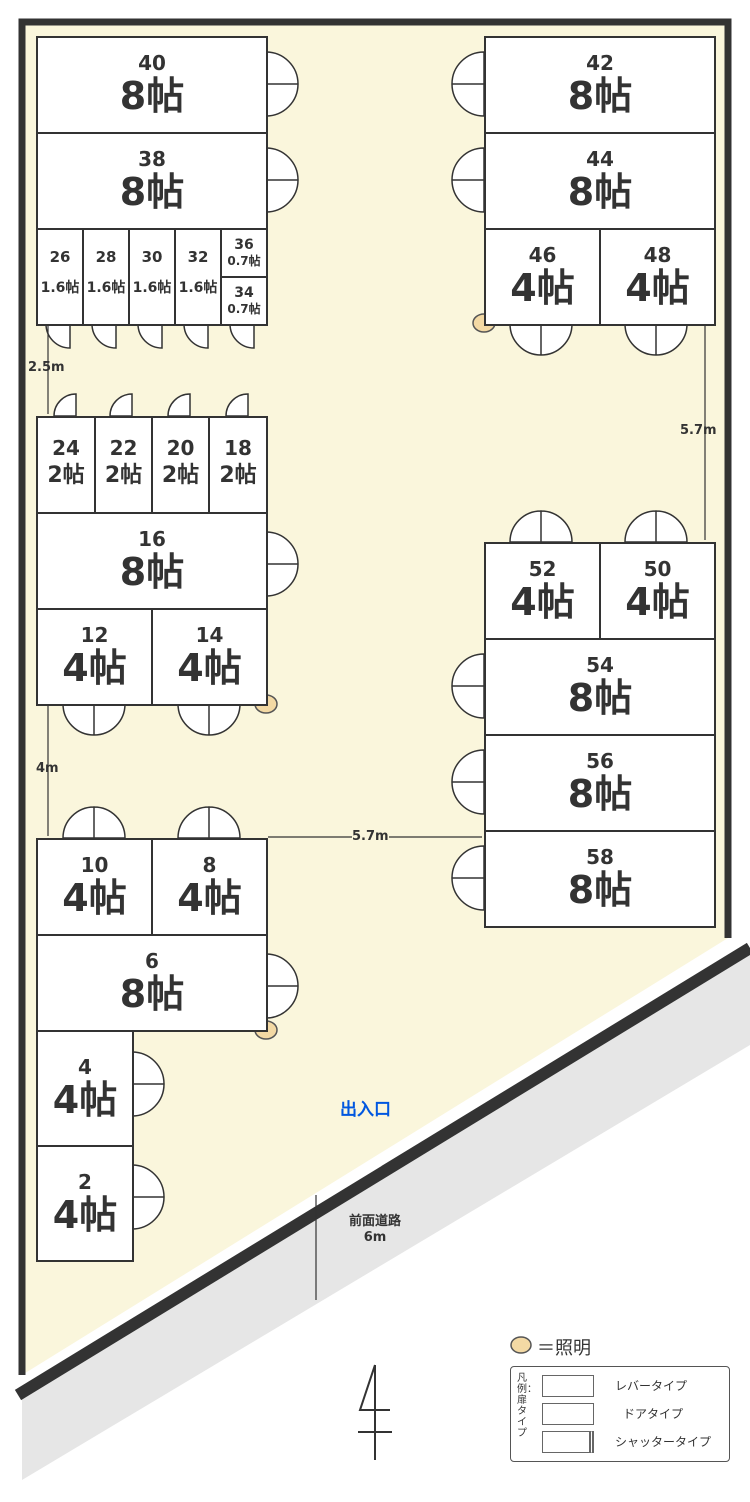 The width and height of the screenshot is (750, 1502). I want to click on storage-unit: 16 8帖, so click(152, 561).